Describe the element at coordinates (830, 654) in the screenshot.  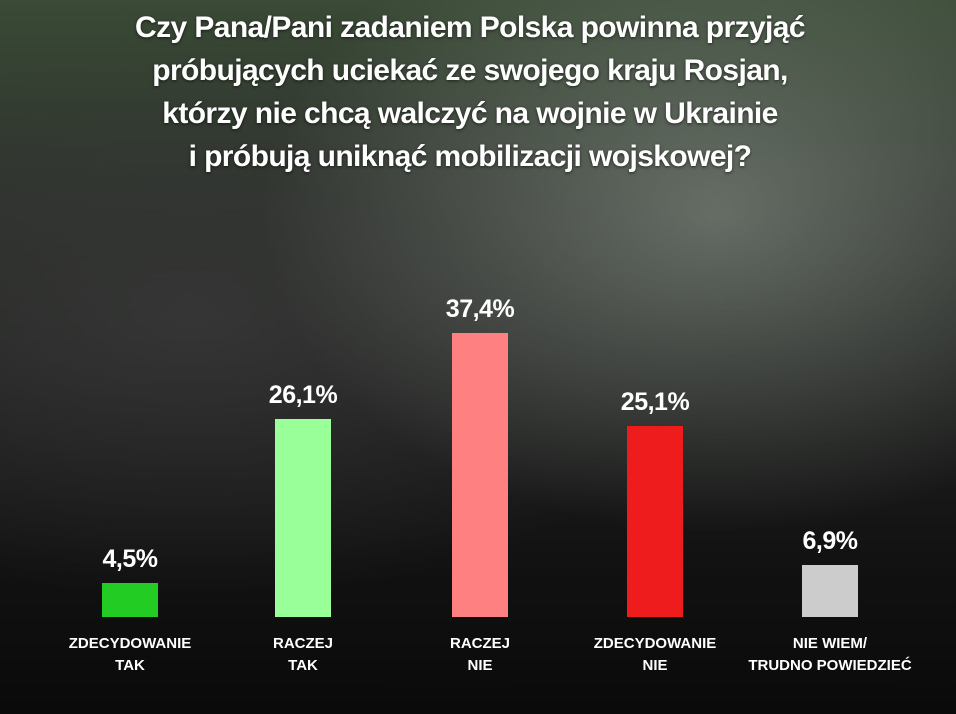
I see `category-label: NIE WIEM/ TRUDNO POWIEDZIEĆ` at that location.